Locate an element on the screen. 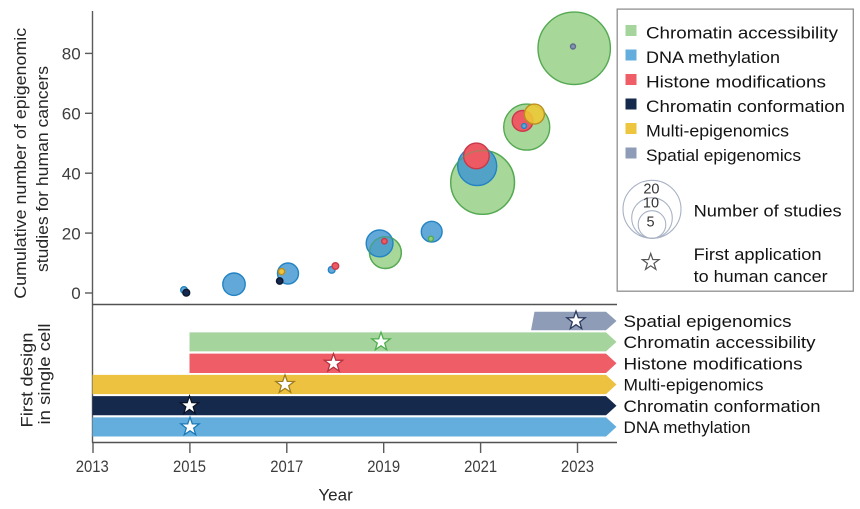 This screenshot has width=860, height=509. svg-text: 5 is located at coordinates (651, 223).